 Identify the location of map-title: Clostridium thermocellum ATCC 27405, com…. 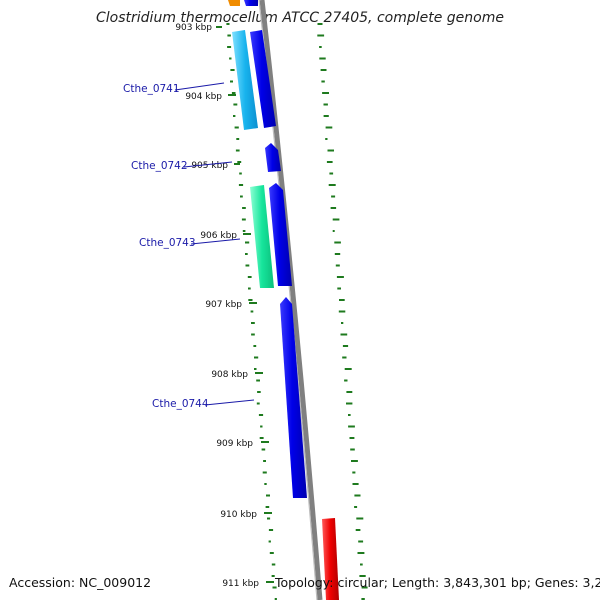
(300, 18).